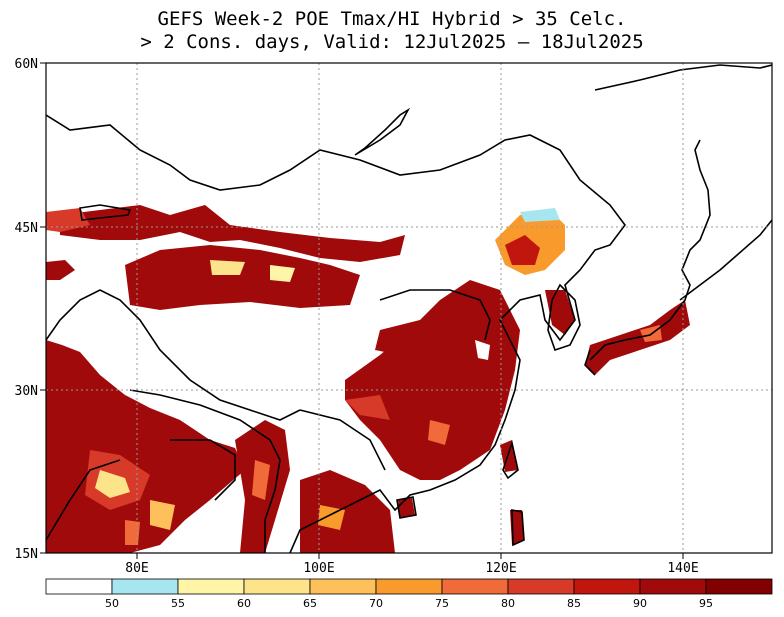 This screenshot has height=617, width=784. Describe the element at coordinates (500, 568) in the screenshot. I see `lon-label: 120E` at that location.